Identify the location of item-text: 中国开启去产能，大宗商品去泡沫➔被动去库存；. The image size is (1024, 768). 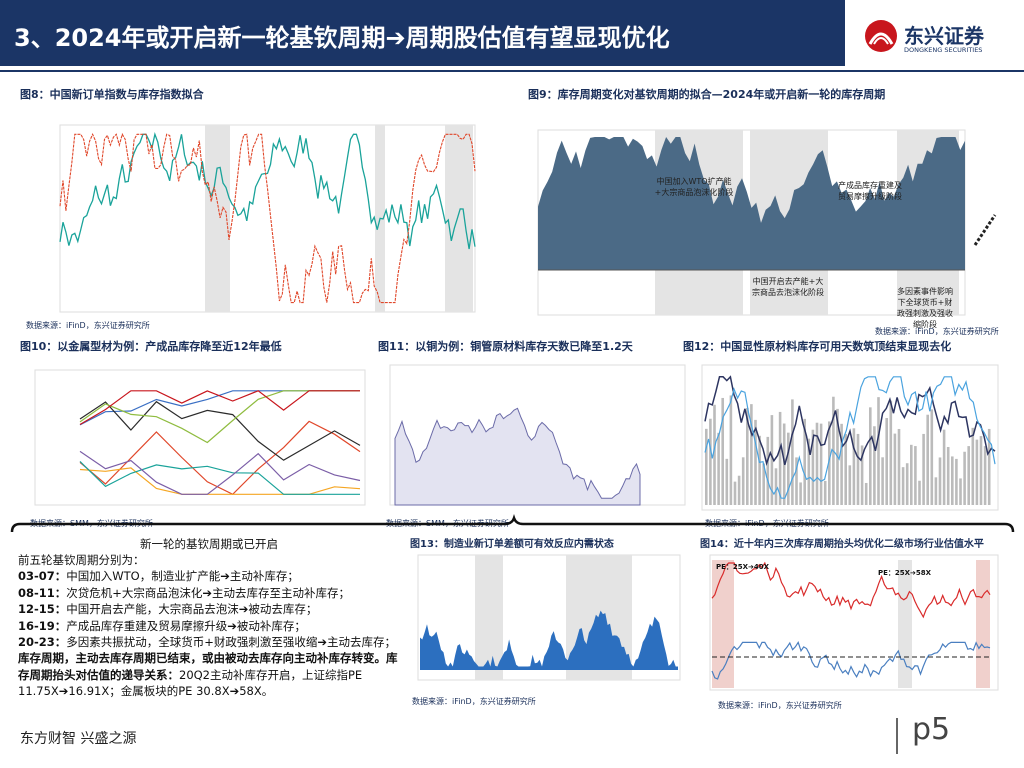
(192, 609).